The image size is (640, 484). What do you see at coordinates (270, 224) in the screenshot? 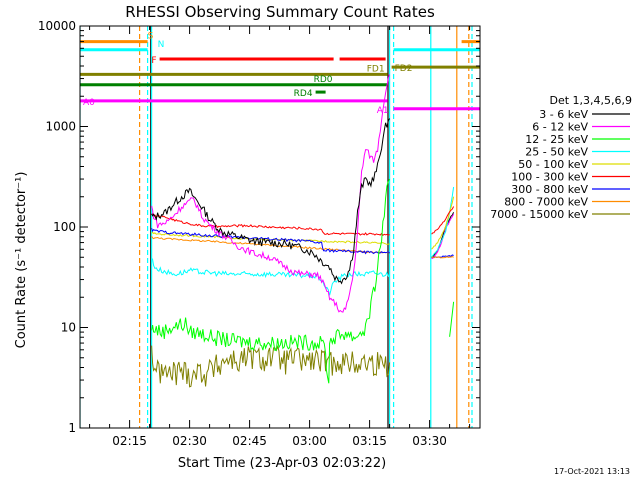
I see `series-line-100-300-kev` at bounding box center [270, 224].